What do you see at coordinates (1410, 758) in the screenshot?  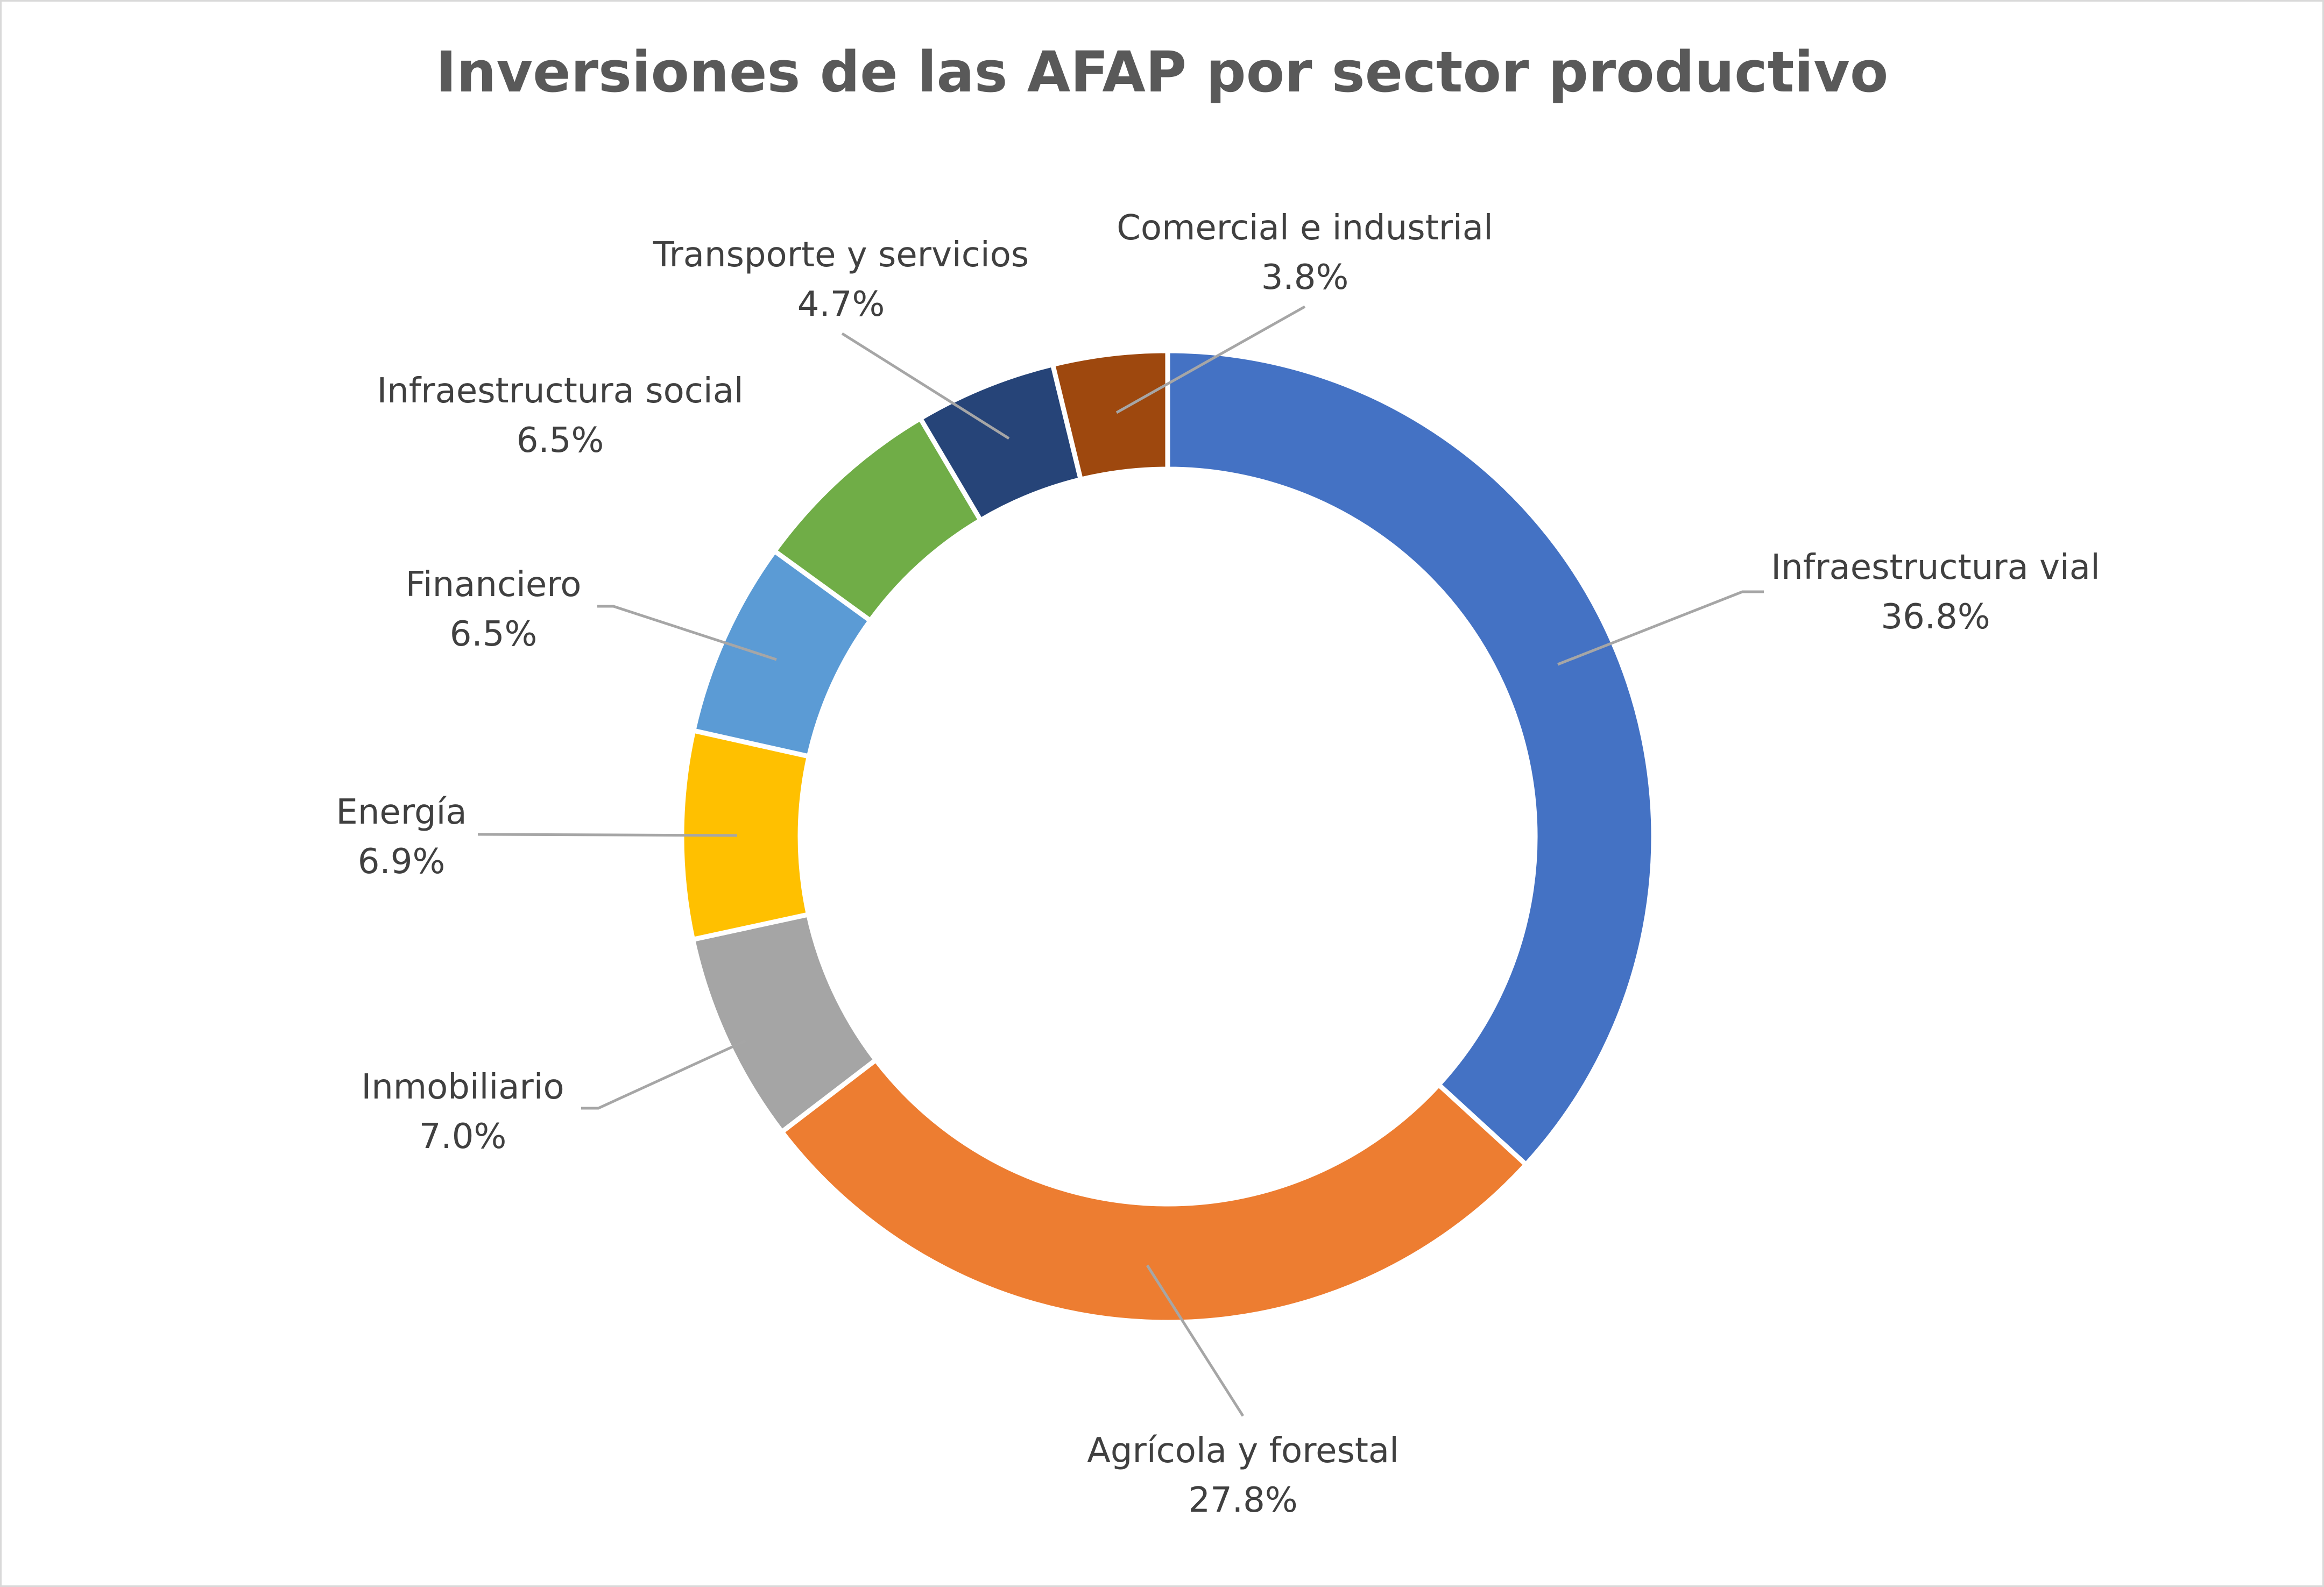 I see `slice-infraestructura-vial` at bounding box center [1410, 758].